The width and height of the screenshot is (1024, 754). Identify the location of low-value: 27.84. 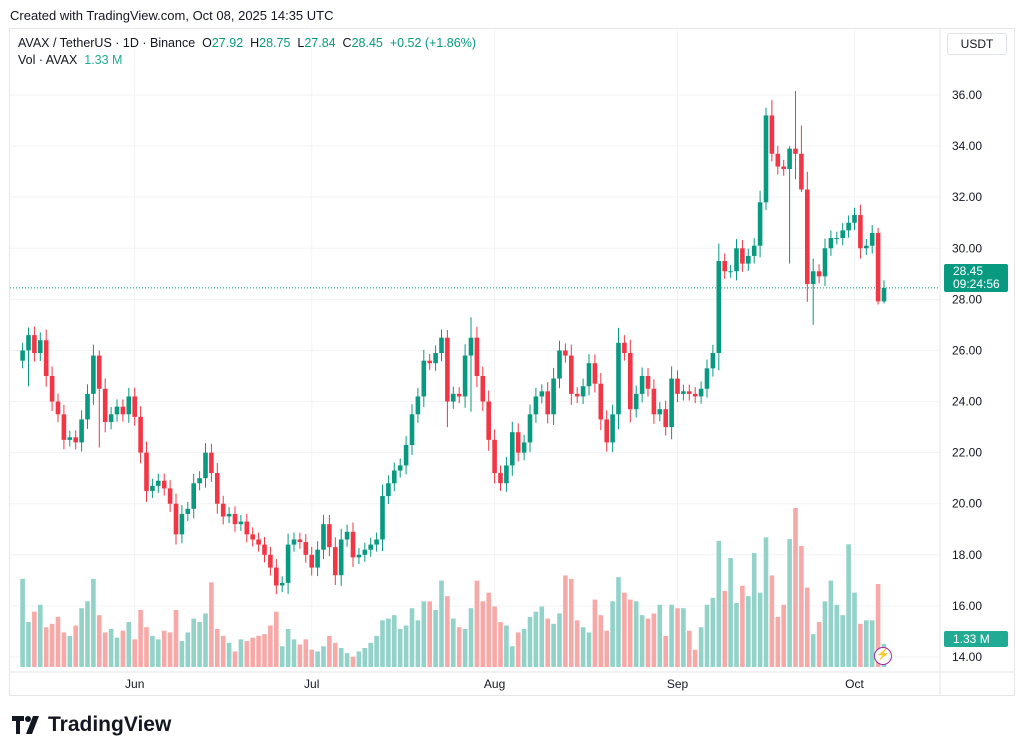
(320, 43).